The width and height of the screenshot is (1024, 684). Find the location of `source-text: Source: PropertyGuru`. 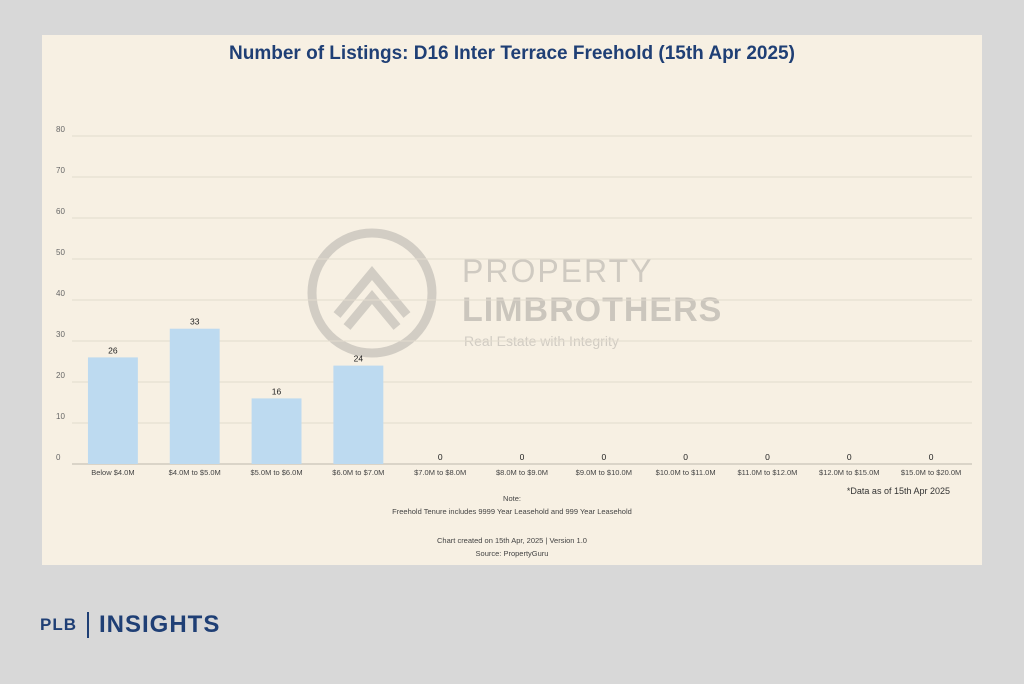

source-text: Source: PropertyGuru is located at coordinates (512, 553).